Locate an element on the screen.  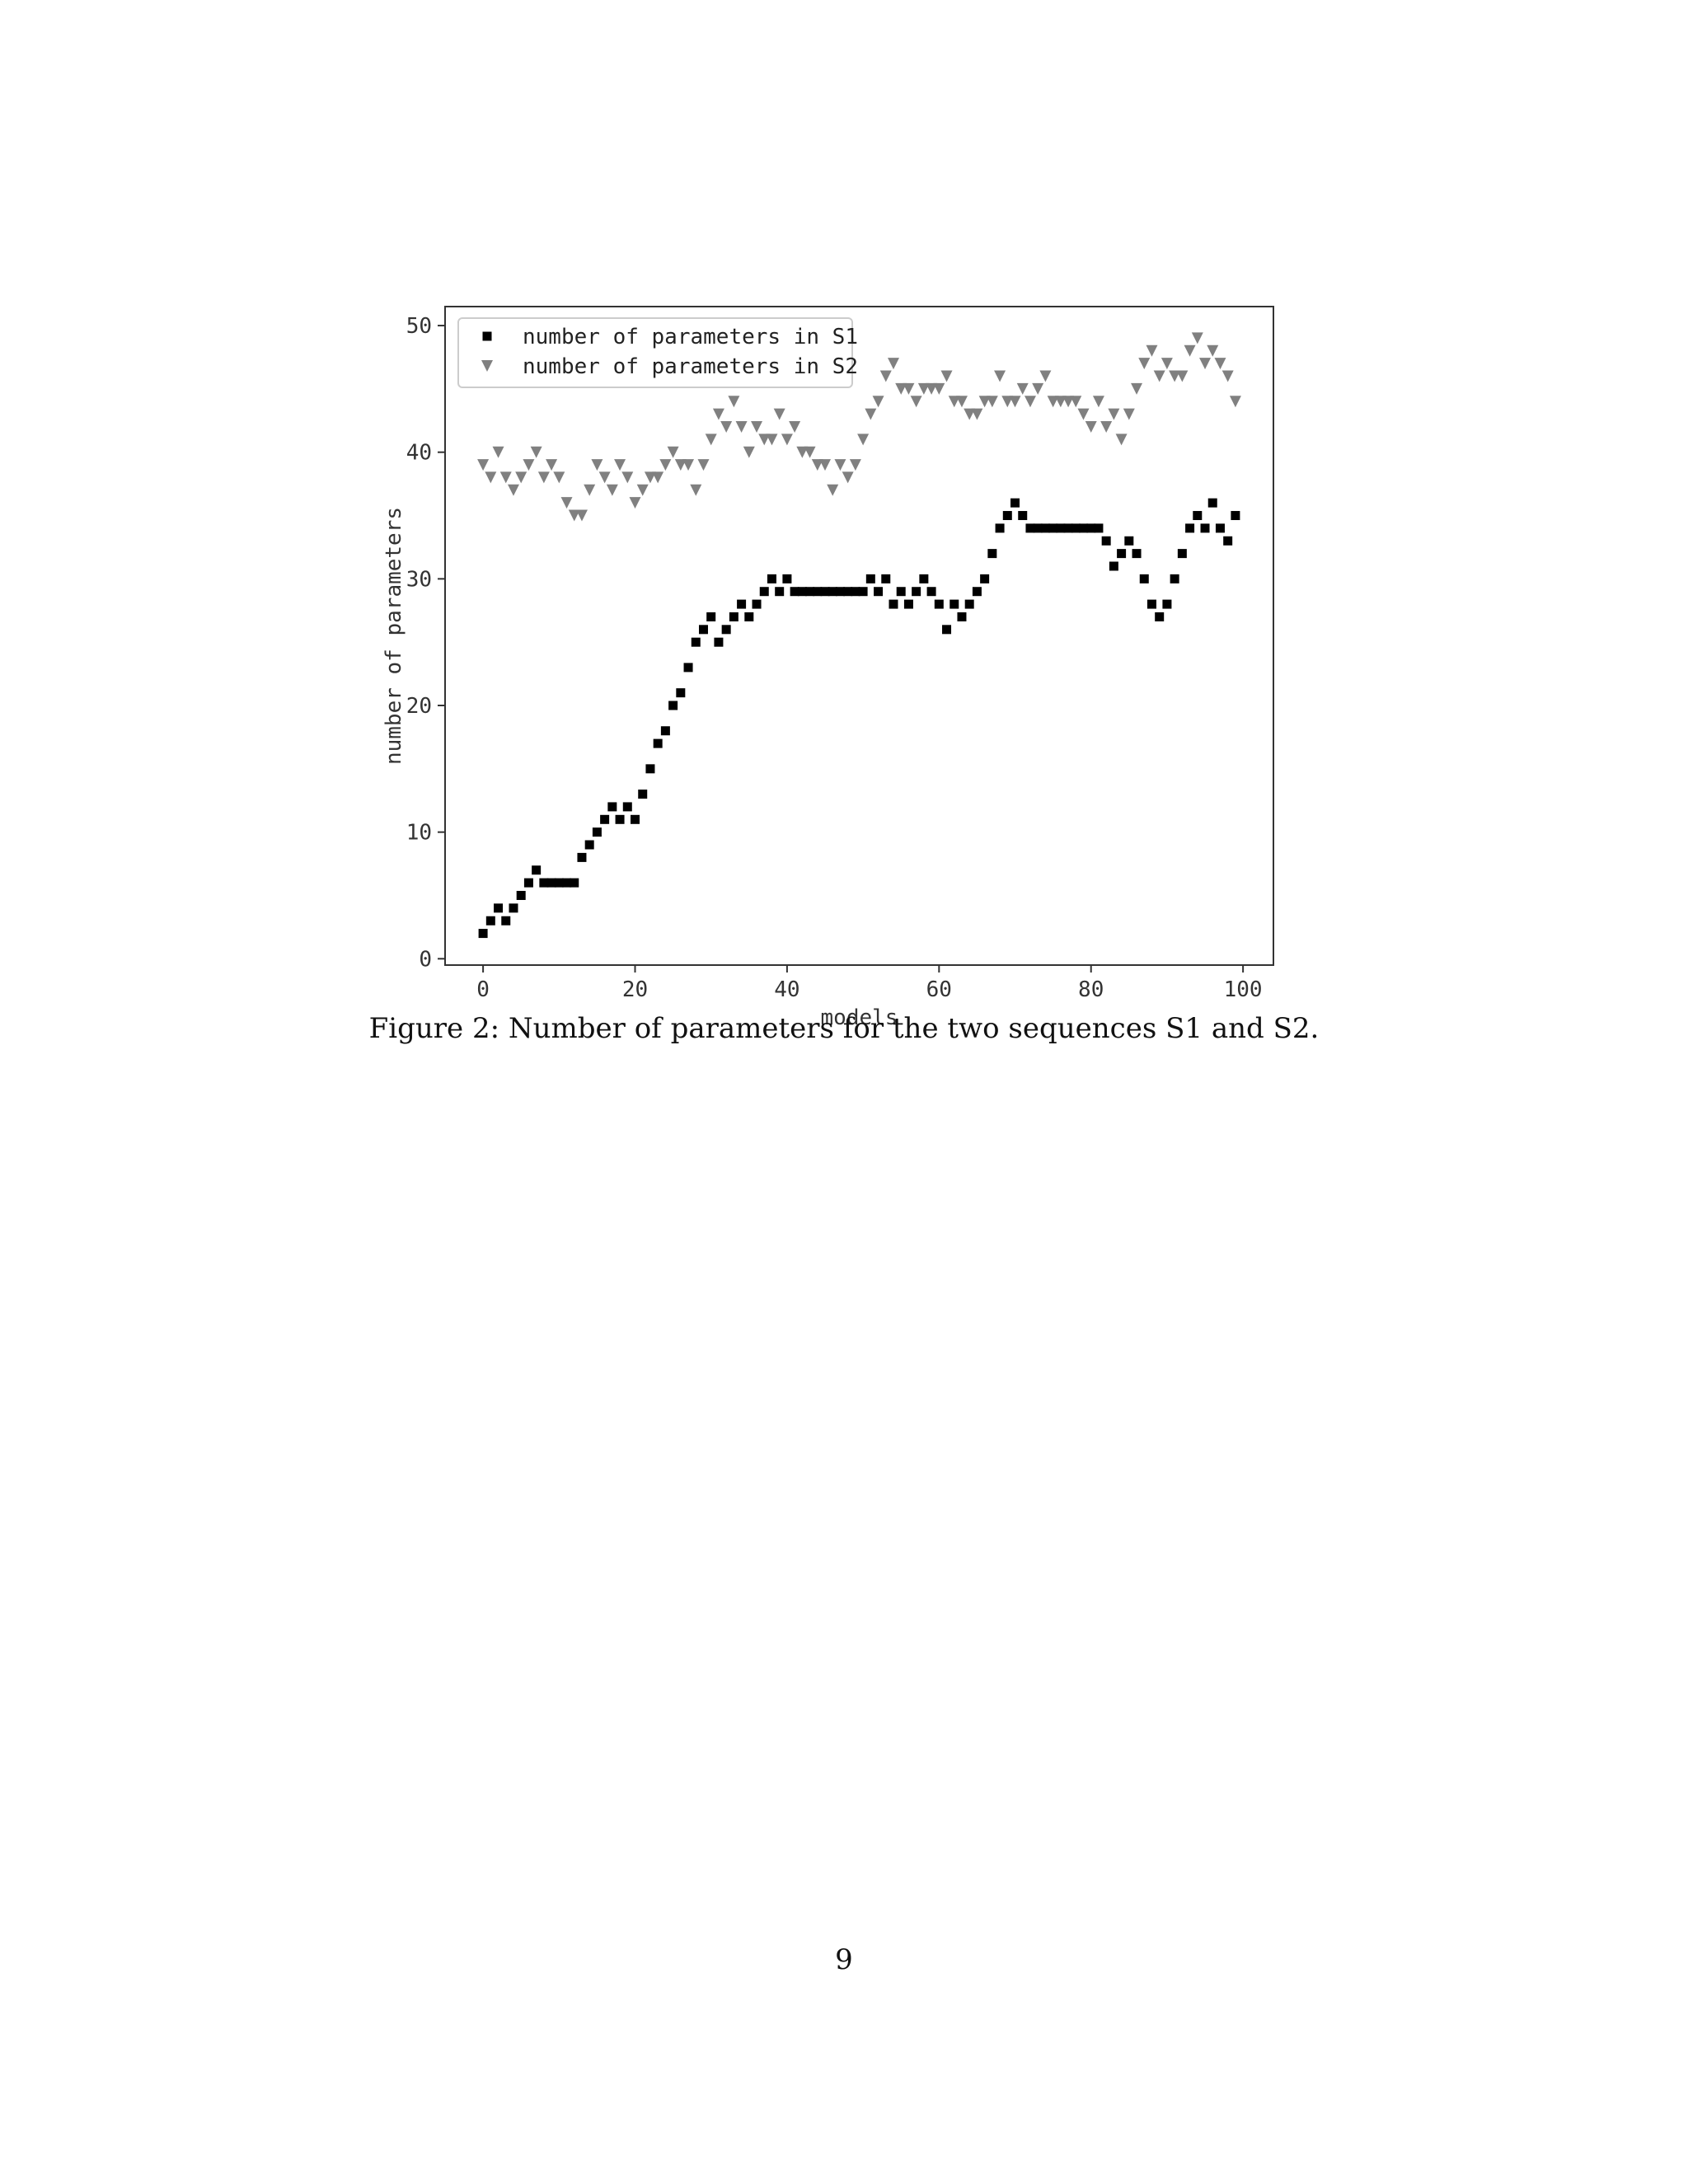
page-number: 9 is located at coordinates (844, 1959).